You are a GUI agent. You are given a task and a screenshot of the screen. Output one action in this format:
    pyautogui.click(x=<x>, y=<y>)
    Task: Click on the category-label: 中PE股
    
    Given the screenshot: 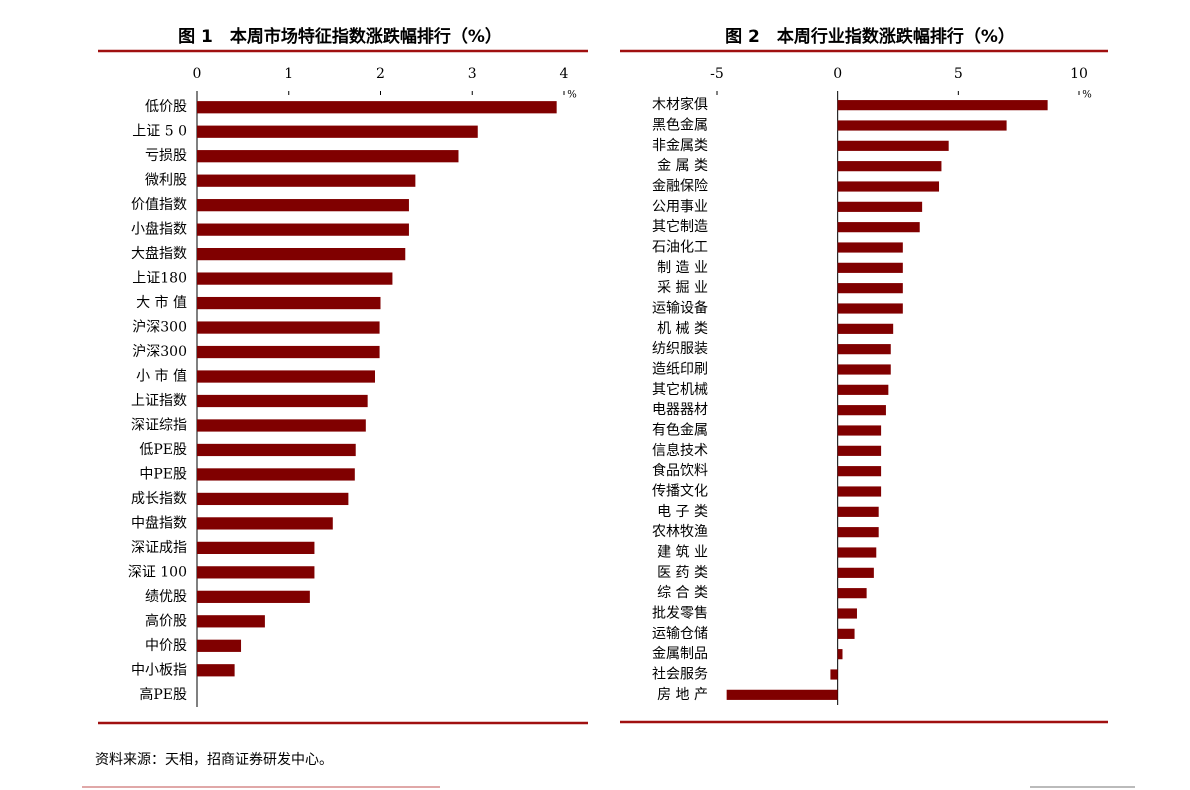 What is the action you would take?
    pyautogui.click(x=163, y=474)
    